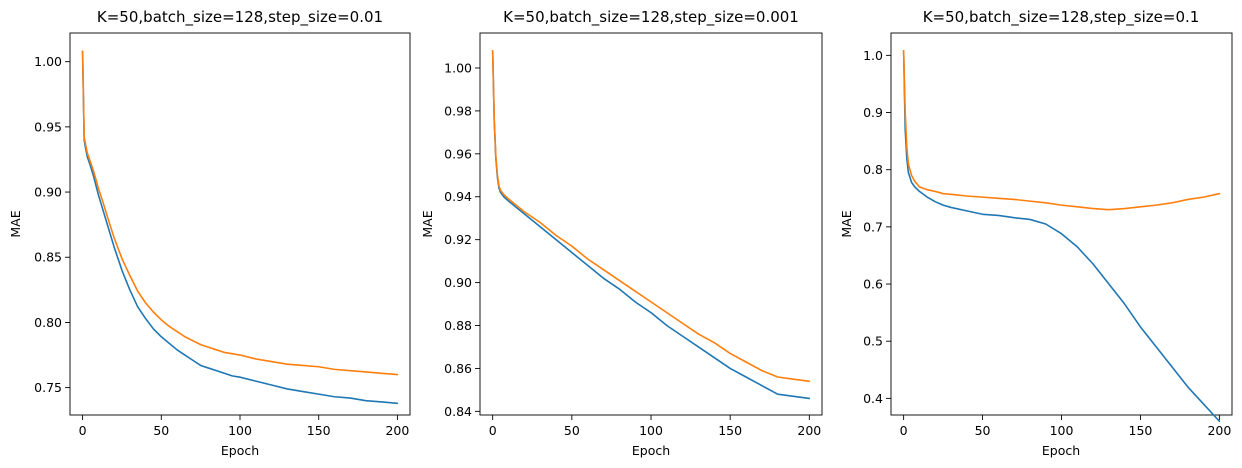 The image size is (1242, 468). I want to click on y-tick-label: 0.96, so click(458, 153).